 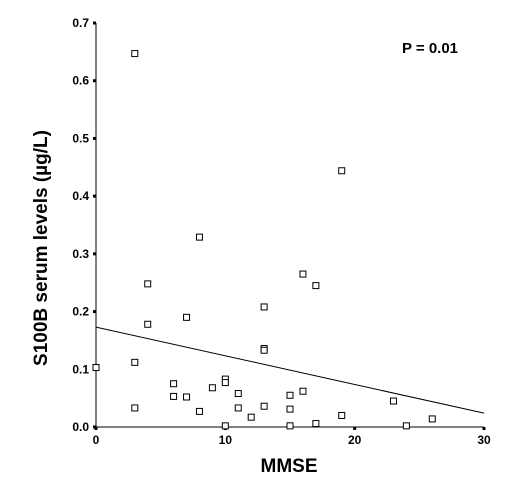 What do you see at coordinates (80, 196) in the screenshot?
I see `y-tick-label: 0.4` at bounding box center [80, 196].